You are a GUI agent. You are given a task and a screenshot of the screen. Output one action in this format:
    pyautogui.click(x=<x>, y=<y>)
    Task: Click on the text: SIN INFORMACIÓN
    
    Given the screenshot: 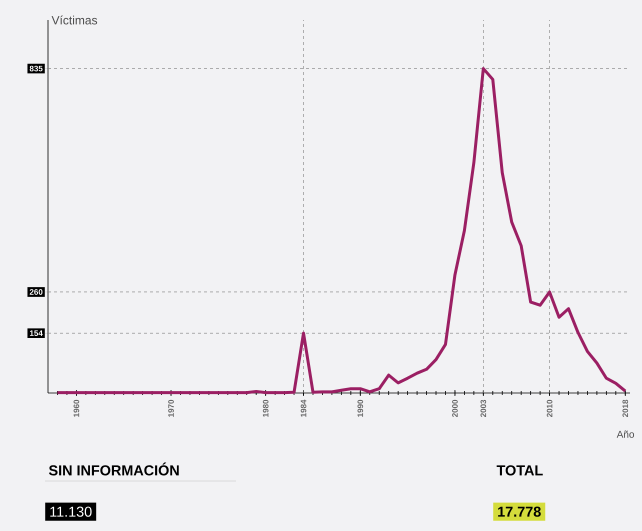 What is the action you would take?
    pyautogui.click(x=113, y=469)
    